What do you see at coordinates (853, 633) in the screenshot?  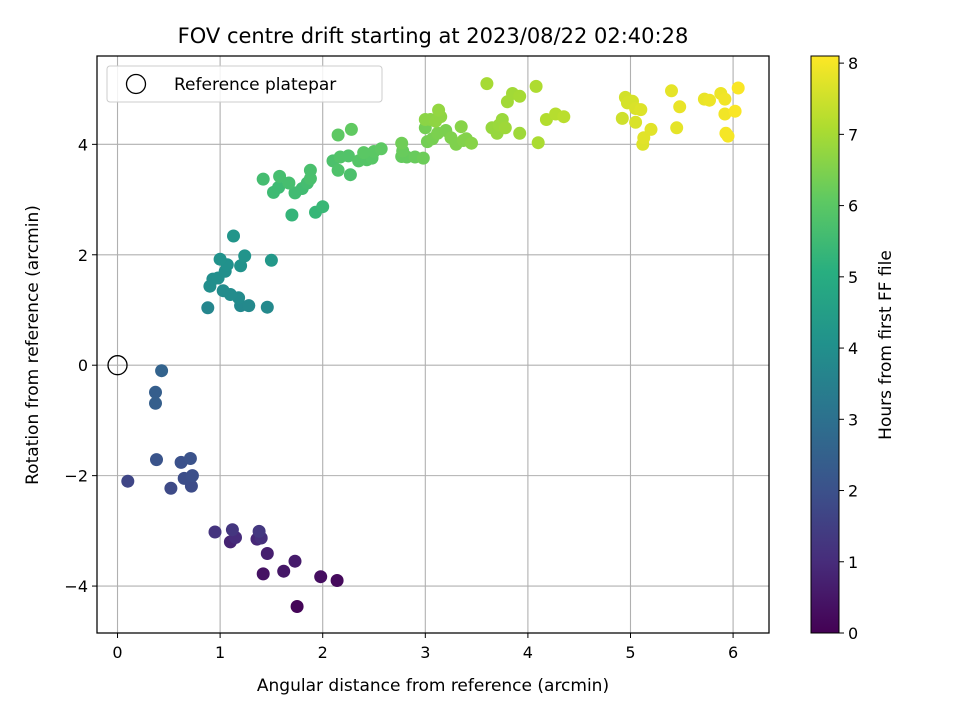 I see `colorbar-tick-label: 0` at bounding box center [853, 633].